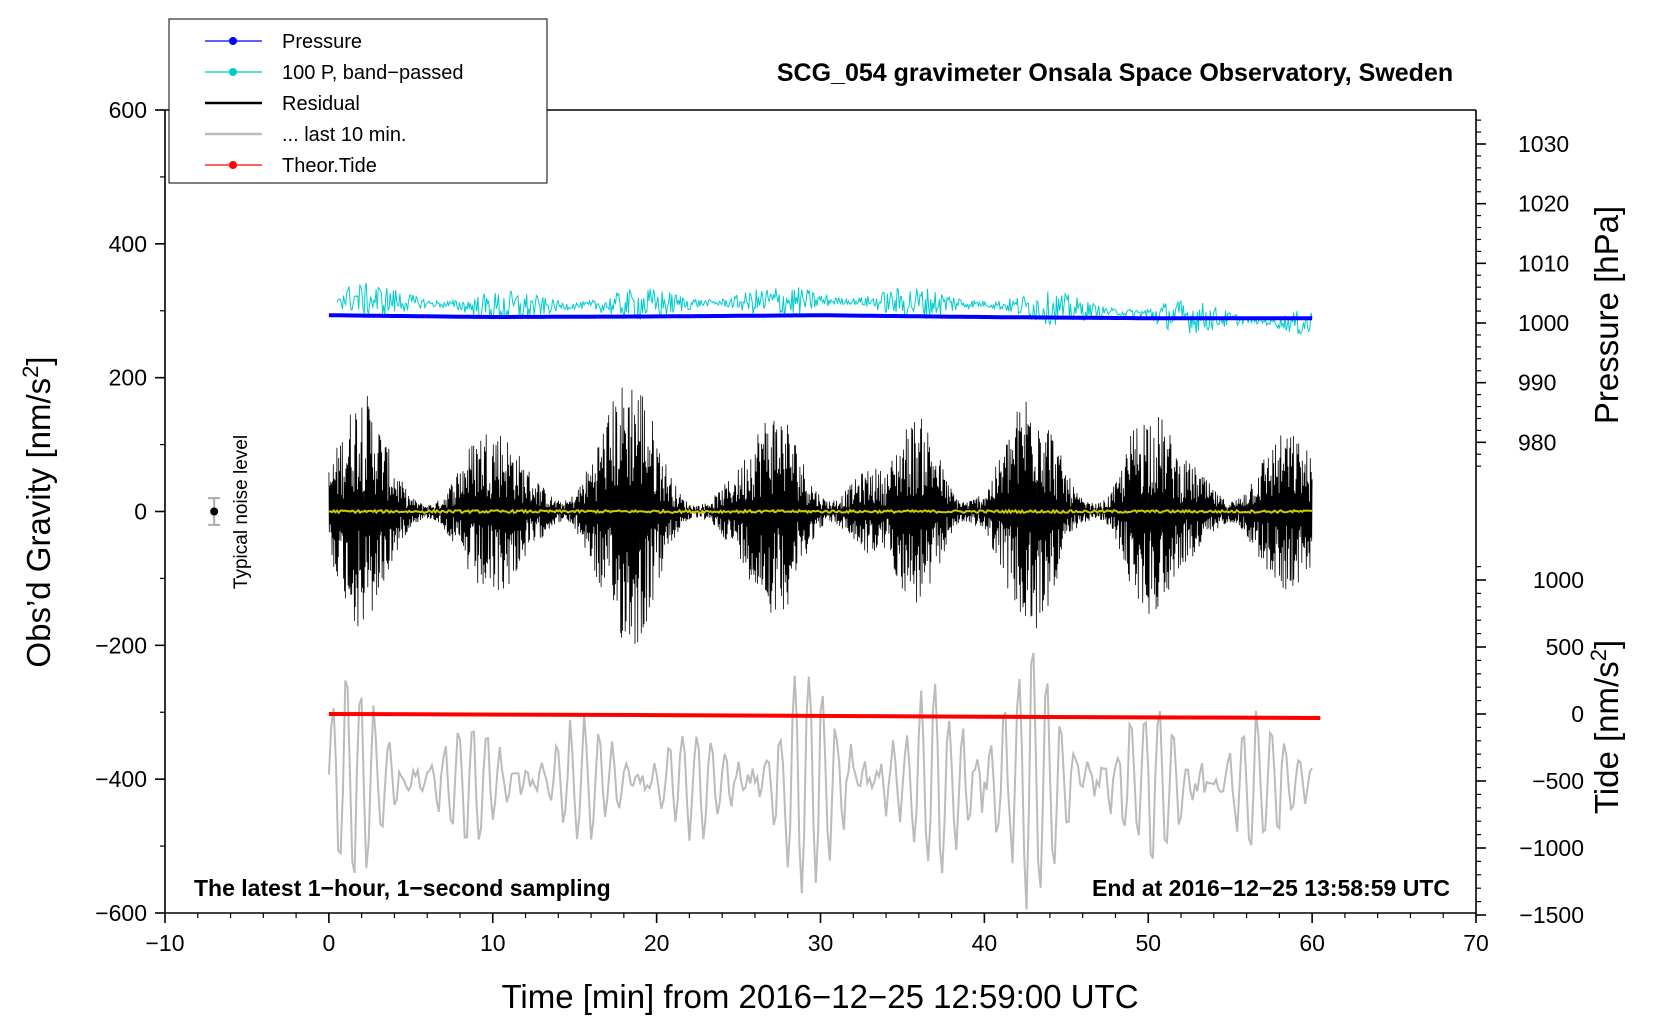  What do you see at coordinates (819, 996) in the screenshot?
I see `x-axis-title: Time [min] from 2016−12−25 12:59:00 UTC` at bounding box center [819, 996].